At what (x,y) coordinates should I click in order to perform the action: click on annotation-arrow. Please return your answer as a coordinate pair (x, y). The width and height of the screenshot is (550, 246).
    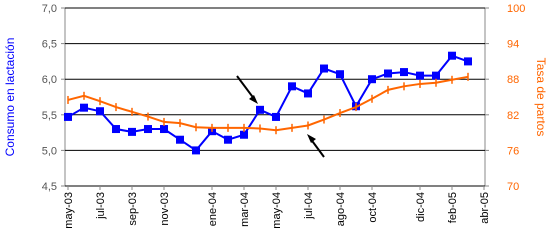
    Looking at the image, I should click on (246, 88).